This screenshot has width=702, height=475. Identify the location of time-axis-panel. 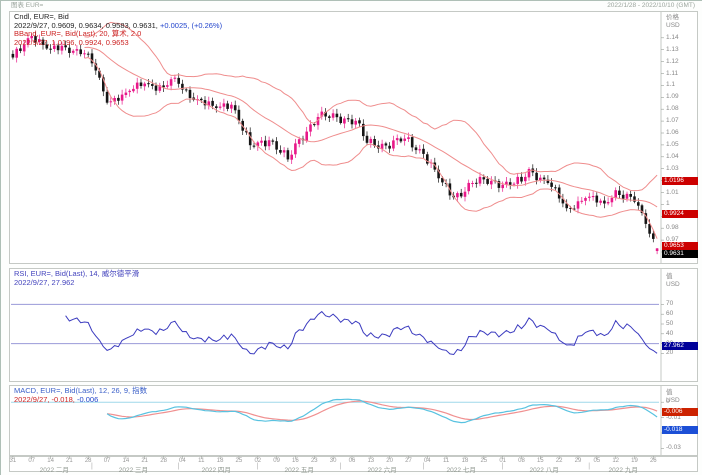
(353, 464).